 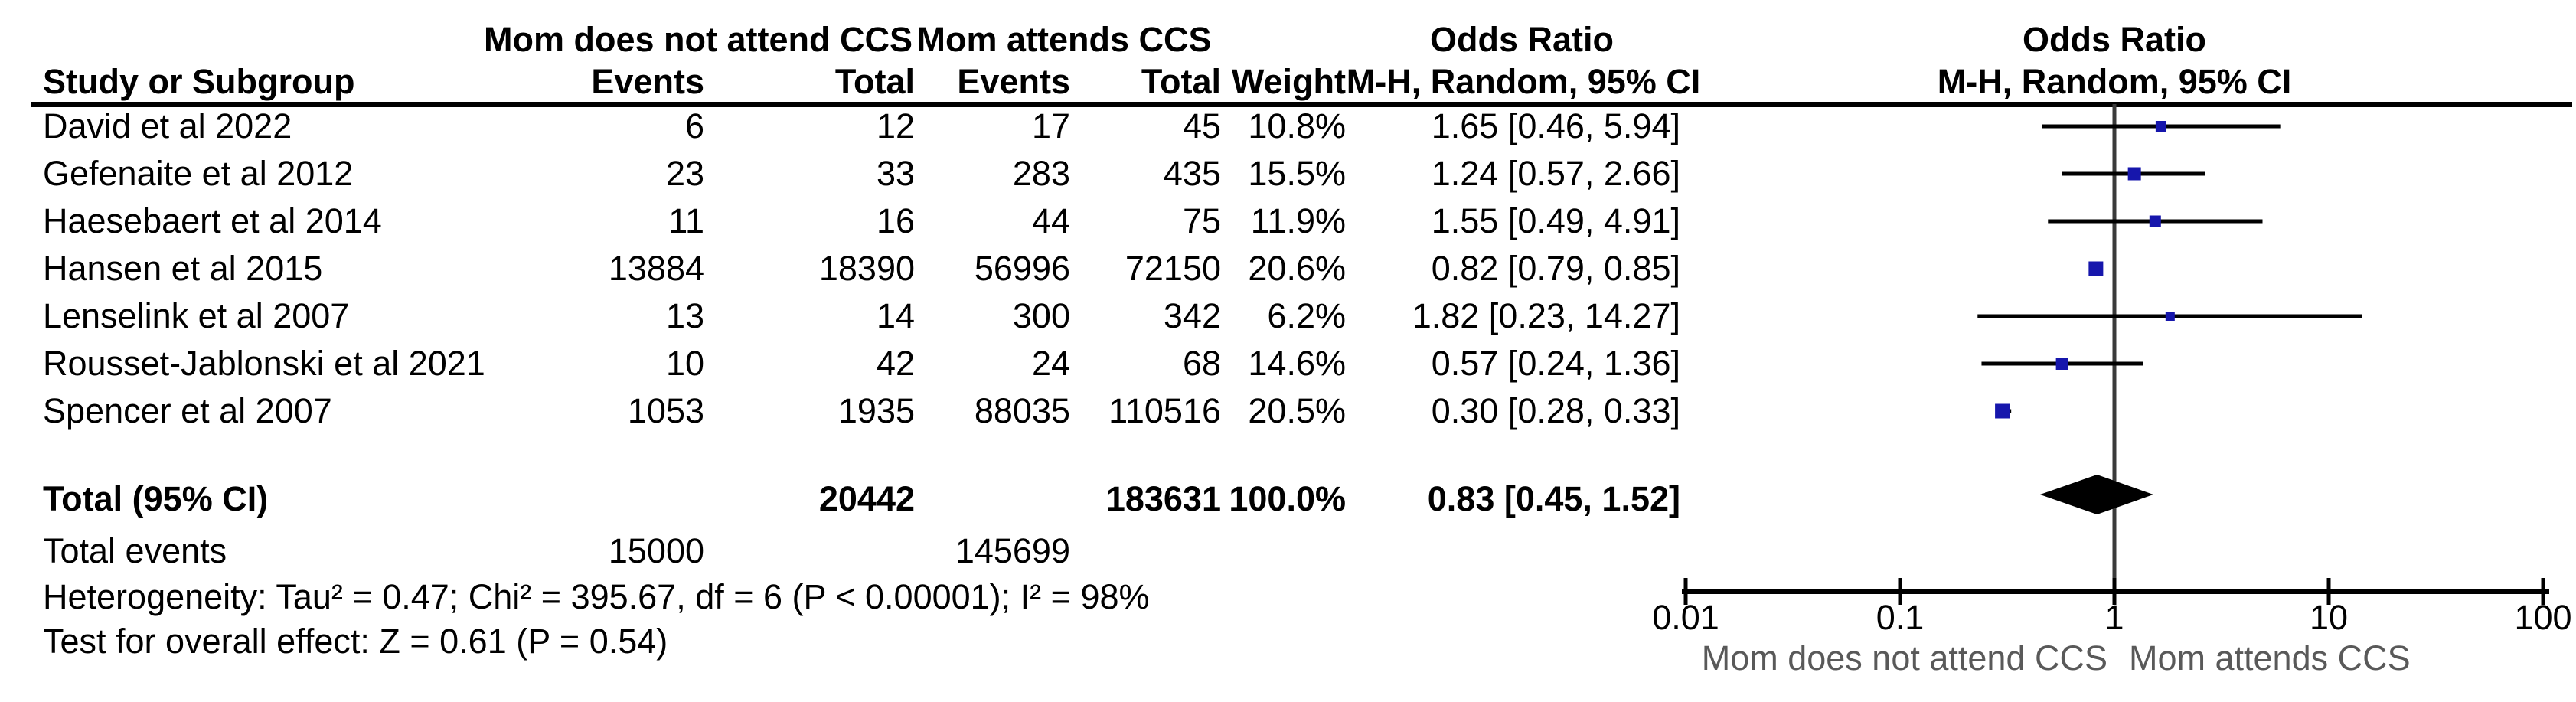 I want to click on total1-column-header: Total, so click(x=874, y=81).